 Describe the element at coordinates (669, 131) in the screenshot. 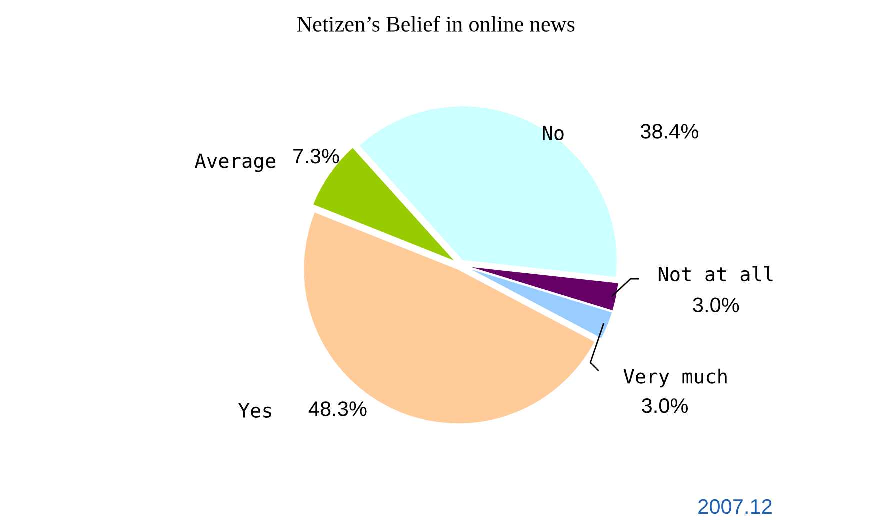

I see `data-label: 38.4%` at that location.